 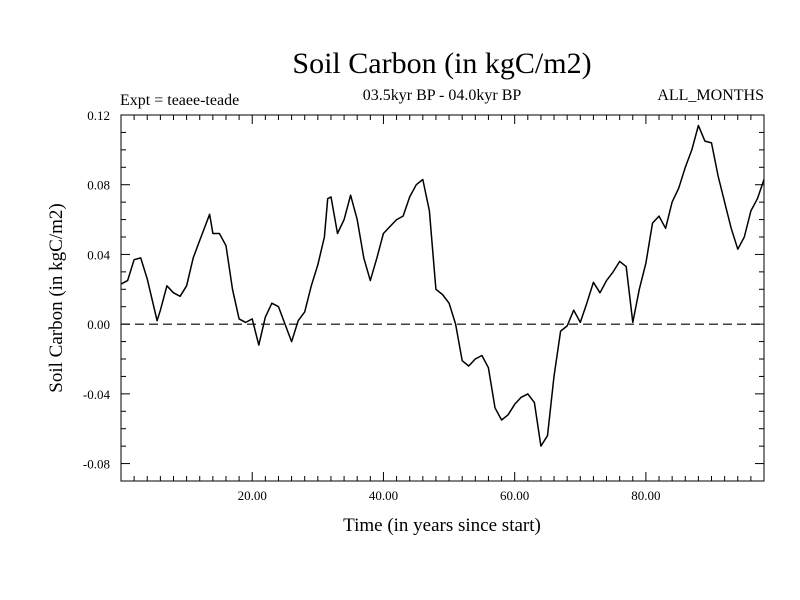 I want to click on y-tick-label: 0.12, so click(x=98, y=115).